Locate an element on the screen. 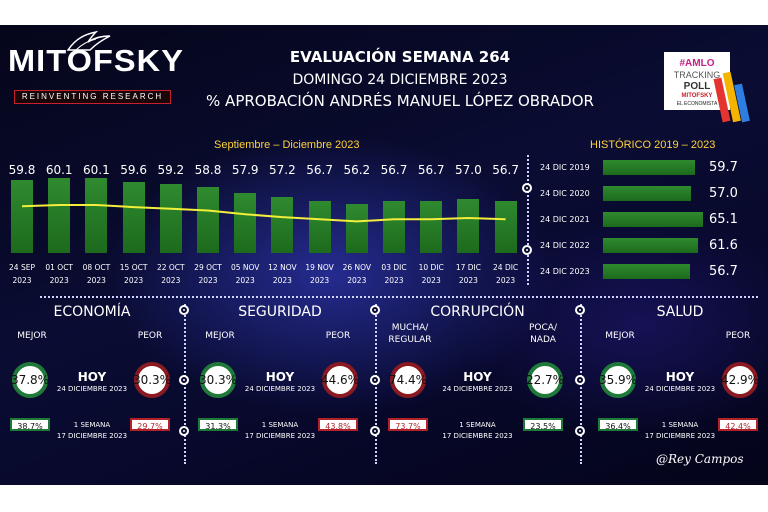  bar-category-label: 17 DIC is located at coordinates (468, 267).